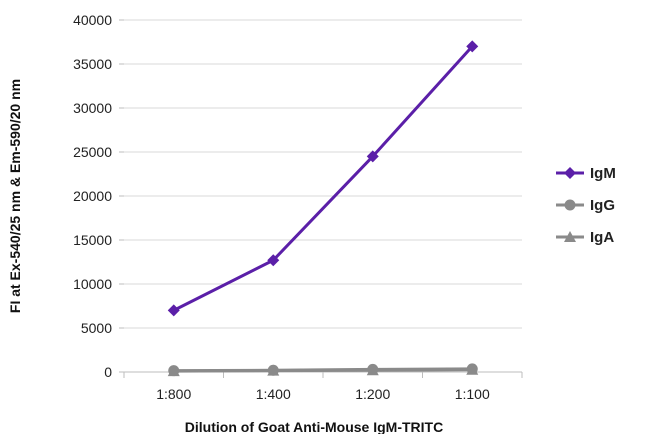 This screenshot has width=650, height=434. Describe the element at coordinates (92, 20) in the screenshot. I see `y-tick-label: 40000` at that location.